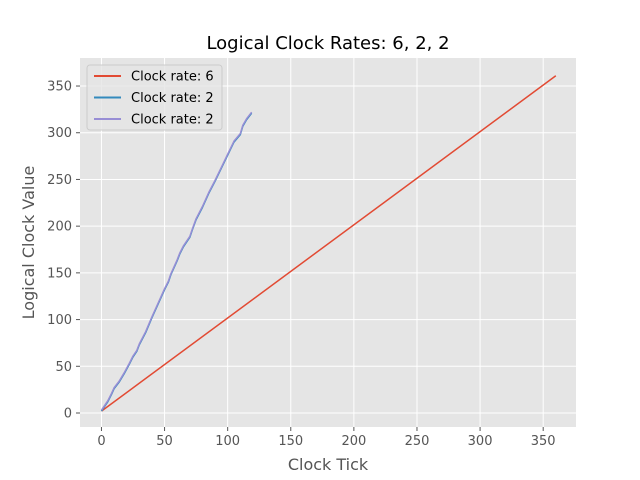 The image size is (640, 480). I want to click on x-tick-label: 150, so click(290, 441).